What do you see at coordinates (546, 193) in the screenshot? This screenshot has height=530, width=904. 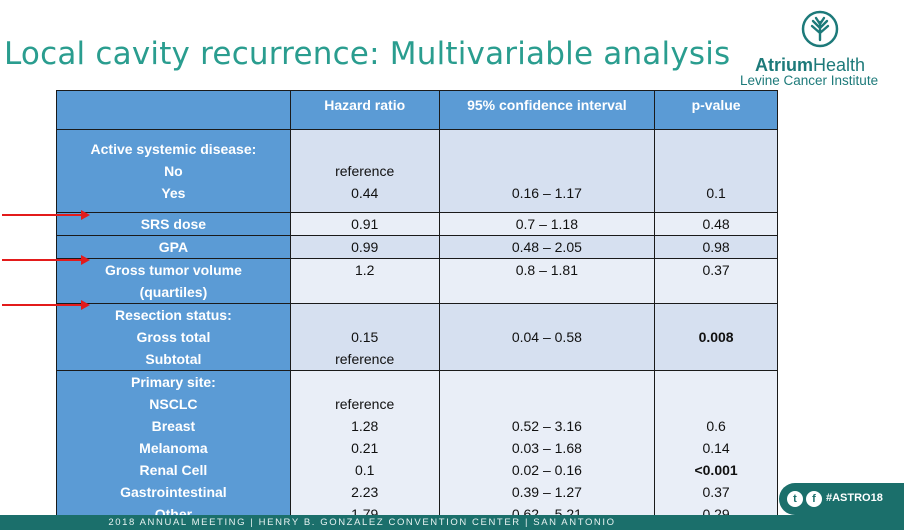 I see `ci-value: 0.16 – 1.17` at bounding box center [546, 193].